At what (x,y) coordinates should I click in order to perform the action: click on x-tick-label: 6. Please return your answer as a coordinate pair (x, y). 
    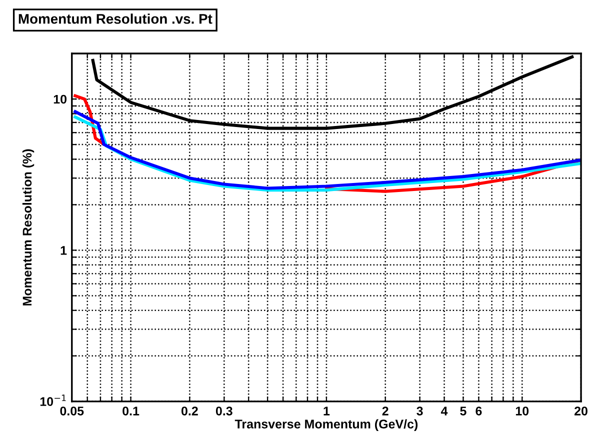
    Looking at the image, I should click on (479, 411).